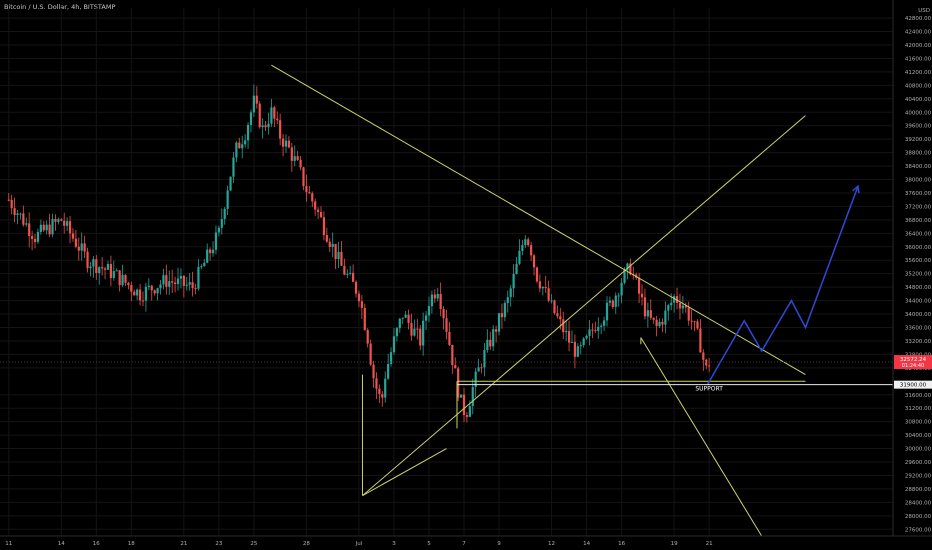 This screenshot has height=550, width=932. I want to click on y-tick-label: 38400.00, so click(918, 167).